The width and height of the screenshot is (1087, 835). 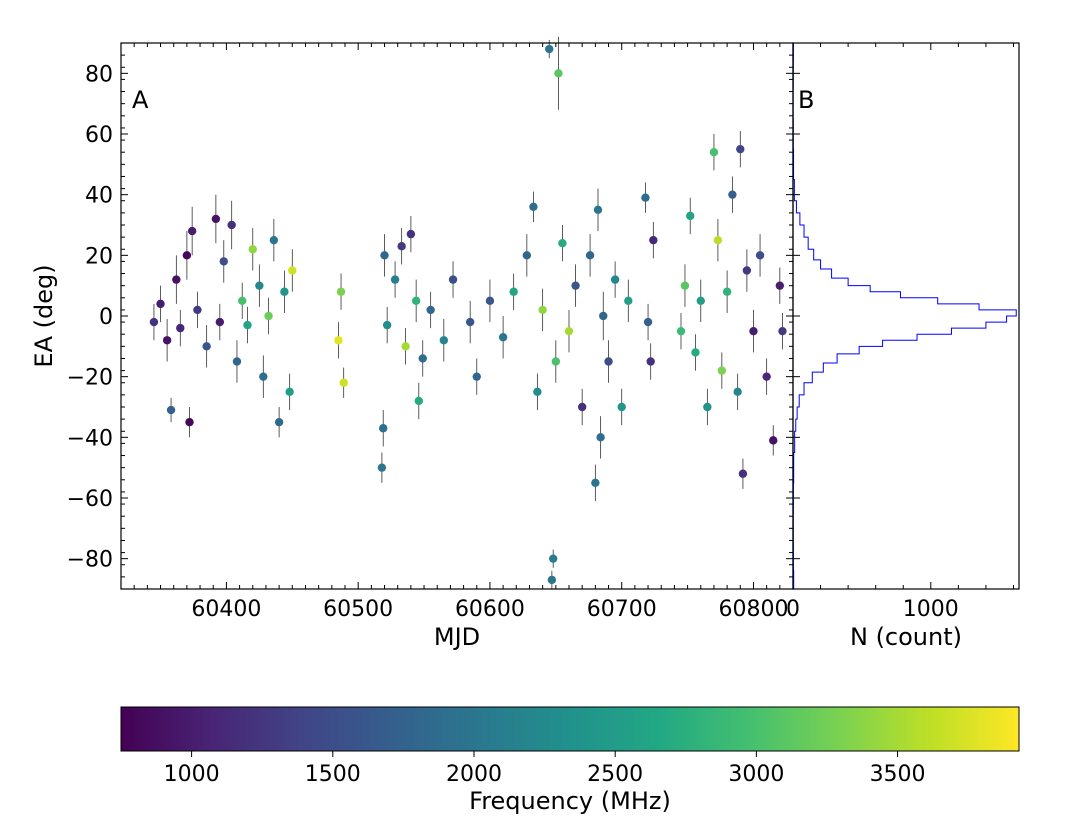 What do you see at coordinates (753, 609) in the screenshot?
I see `x-tick-label: 60800` at bounding box center [753, 609].